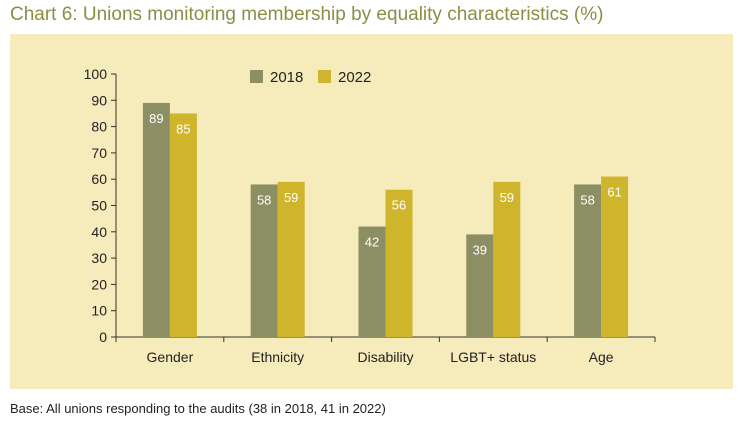 This screenshot has height=424, width=750. What do you see at coordinates (493, 357) in the screenshot?
I see `x-tick-label: LGBT+ status` at bounding box center [493, 357].